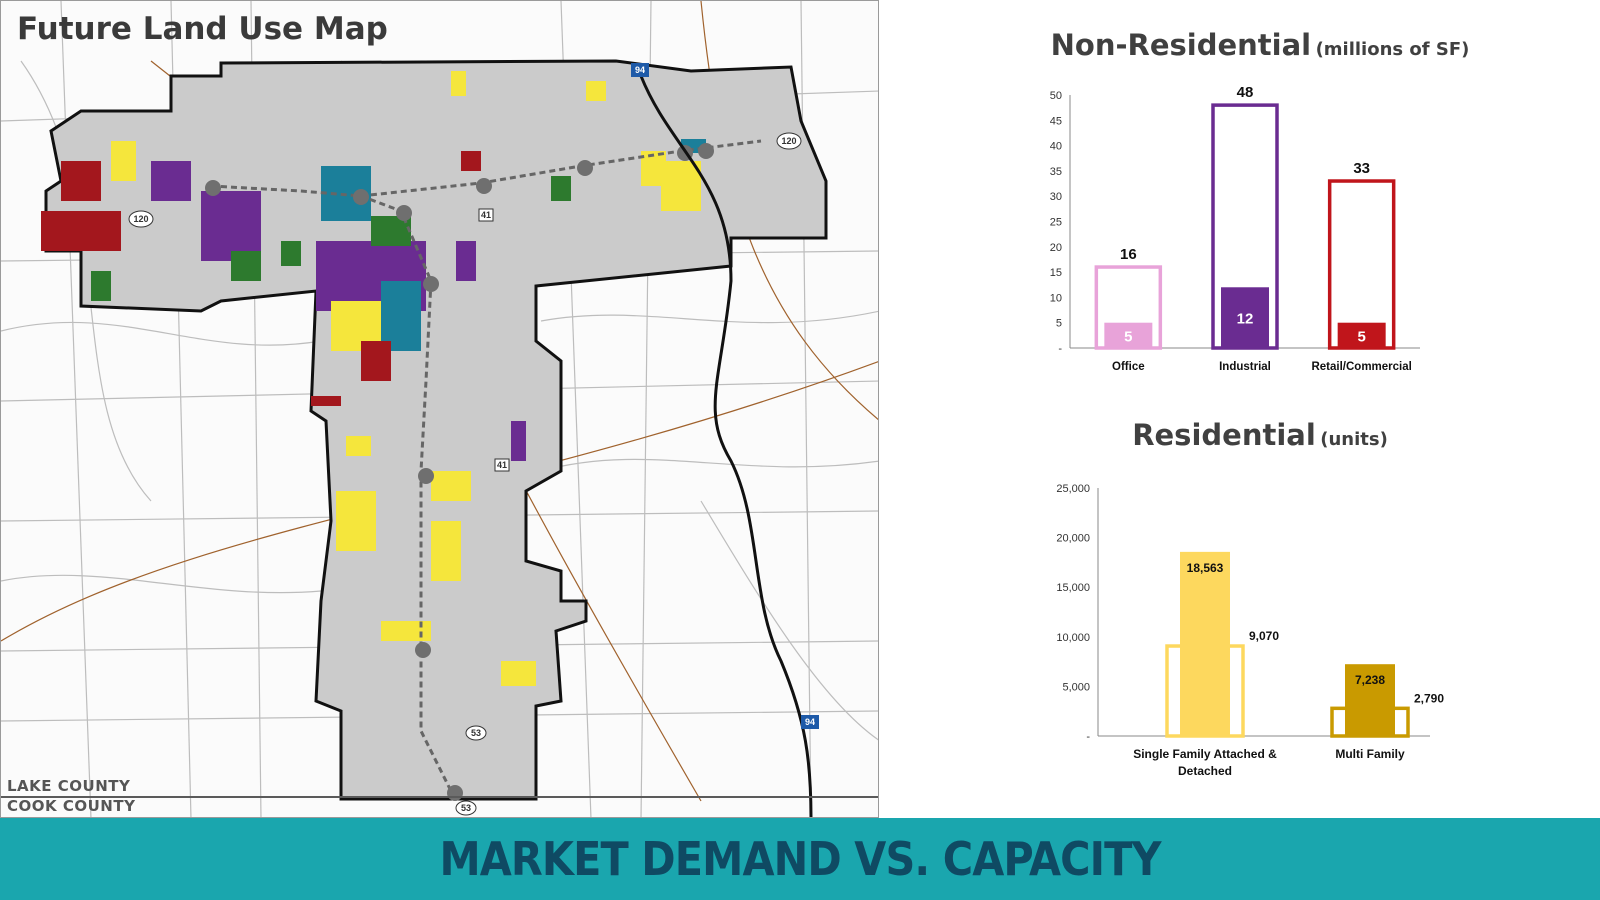 Image resolution: width=1600 pixels, height=900 pixels. I want to click on shield-41-south, so click(502, 465).